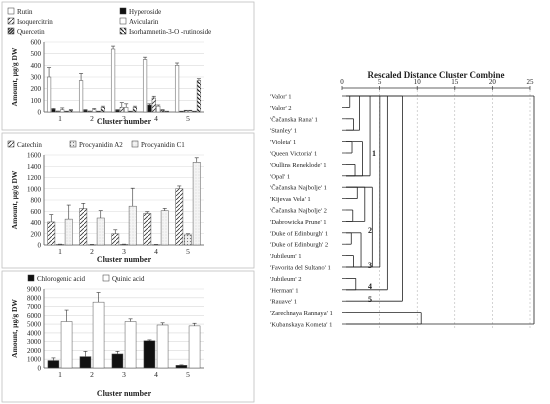 The height and width of the screenshot is (404, 550). I want to click on dendrogram-leaf-label: 'Queen Victoria' 1, so click(293, 154).